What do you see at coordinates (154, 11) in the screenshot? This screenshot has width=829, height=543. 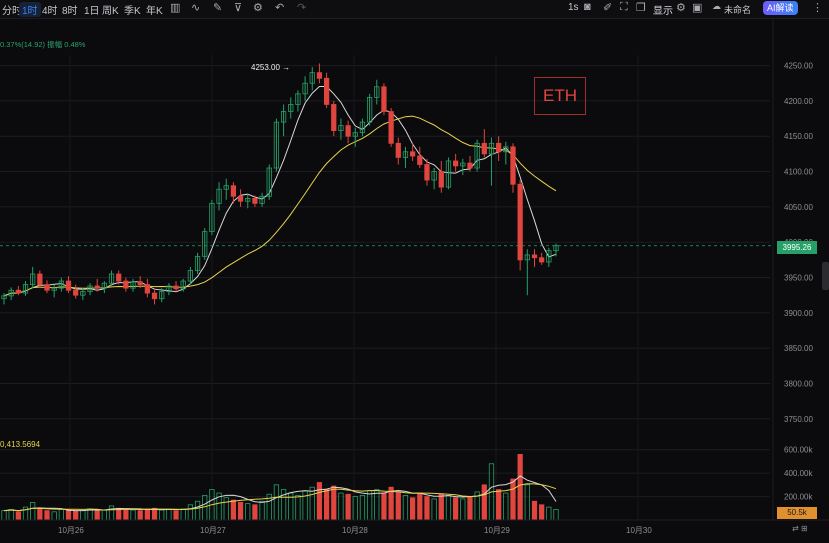 I see `interval-year: 年K` at bounding box center [154, 11].